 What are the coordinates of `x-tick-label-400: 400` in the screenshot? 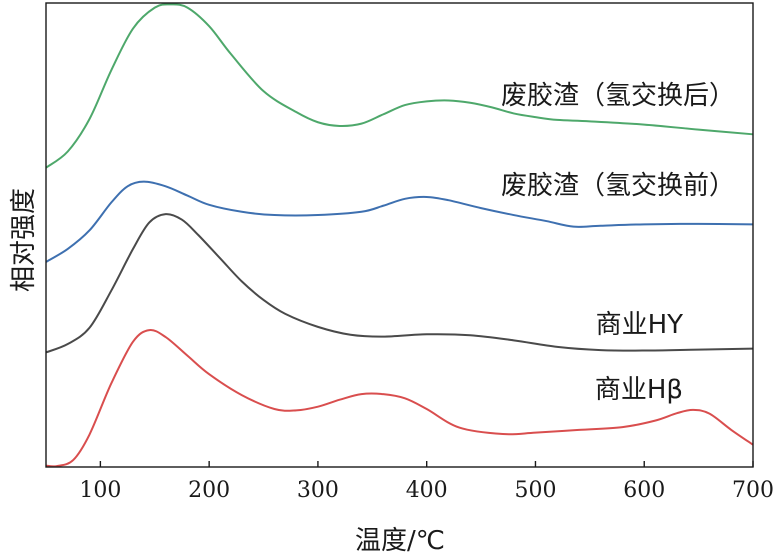 It's located at (427, 490).